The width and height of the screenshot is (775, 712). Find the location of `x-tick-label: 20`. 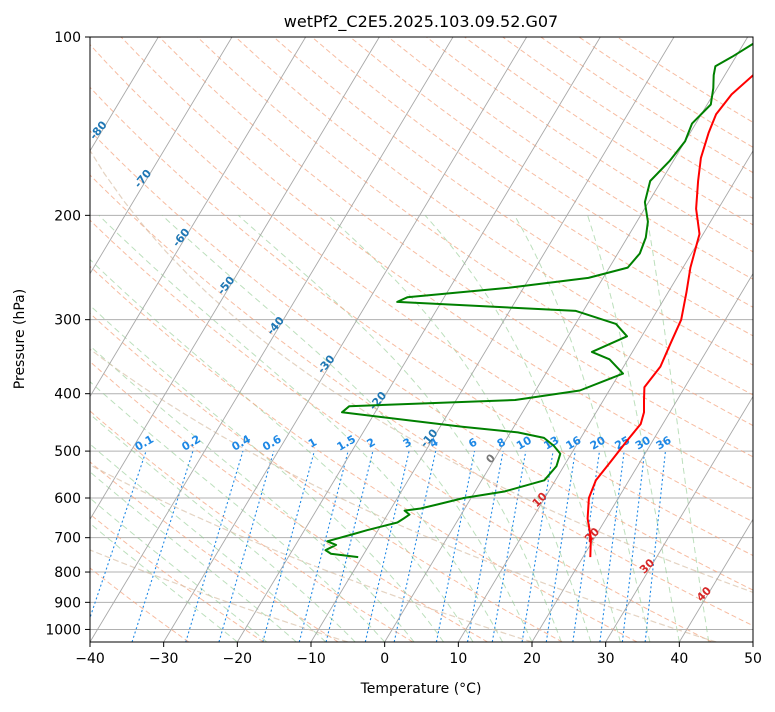

x-tick-label: 20 is located at coordinates (532, 659).